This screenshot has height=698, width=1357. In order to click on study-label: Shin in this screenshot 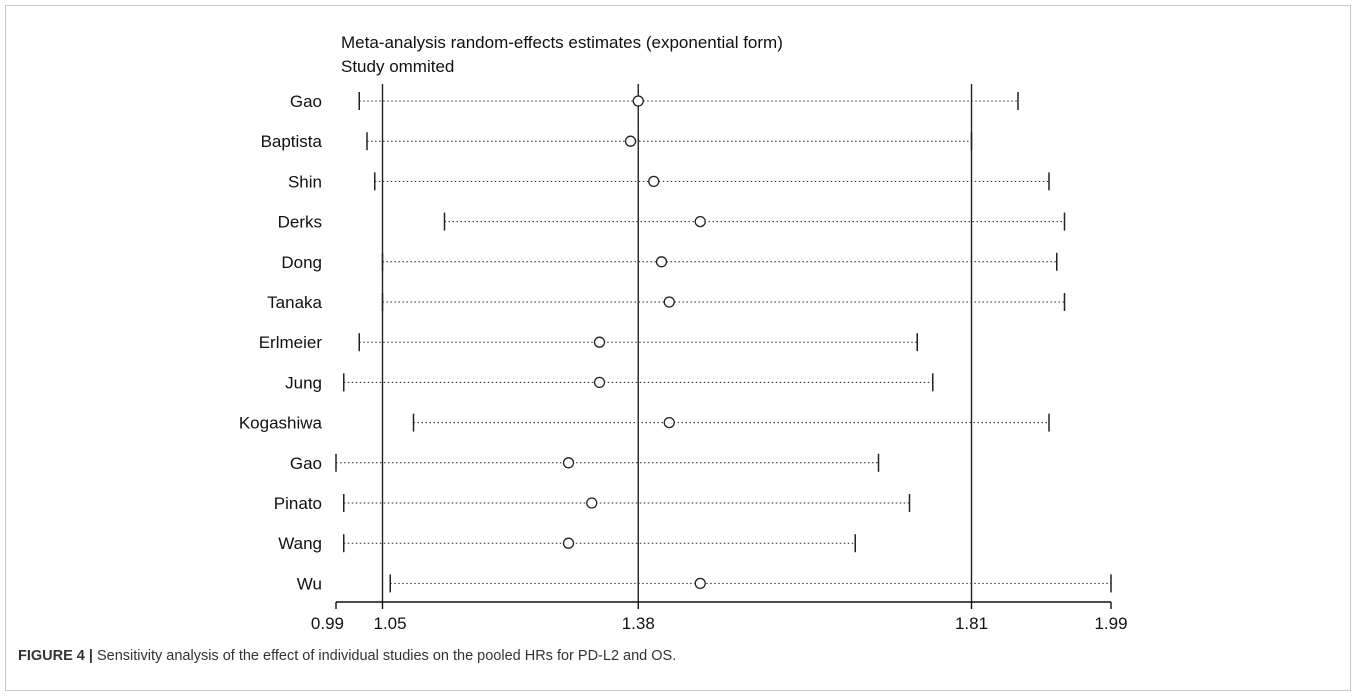, I will do `click(305, 181)`.